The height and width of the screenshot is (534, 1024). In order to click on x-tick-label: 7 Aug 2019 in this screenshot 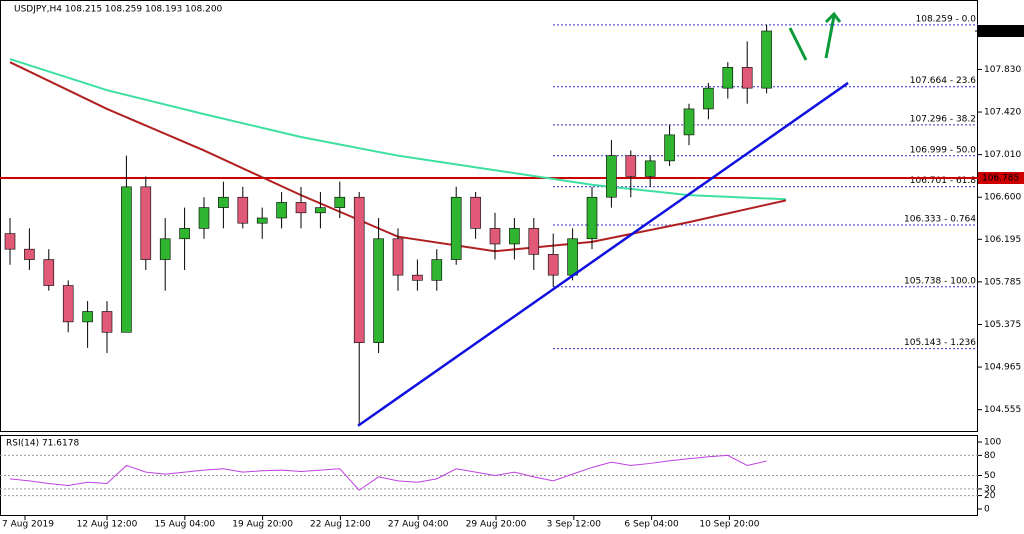, I will do `click(28, 525)`.